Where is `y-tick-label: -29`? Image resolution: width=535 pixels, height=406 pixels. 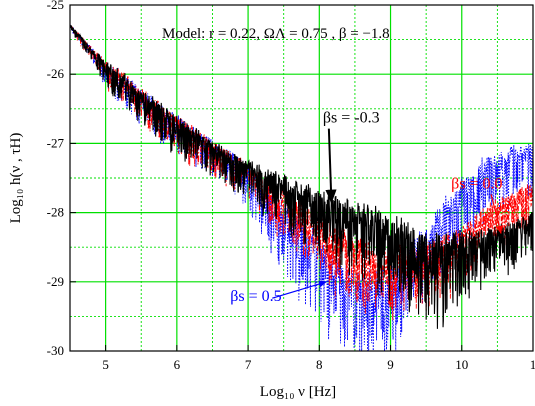
y-tick-label: -29 is located at coordinates (55, 281).